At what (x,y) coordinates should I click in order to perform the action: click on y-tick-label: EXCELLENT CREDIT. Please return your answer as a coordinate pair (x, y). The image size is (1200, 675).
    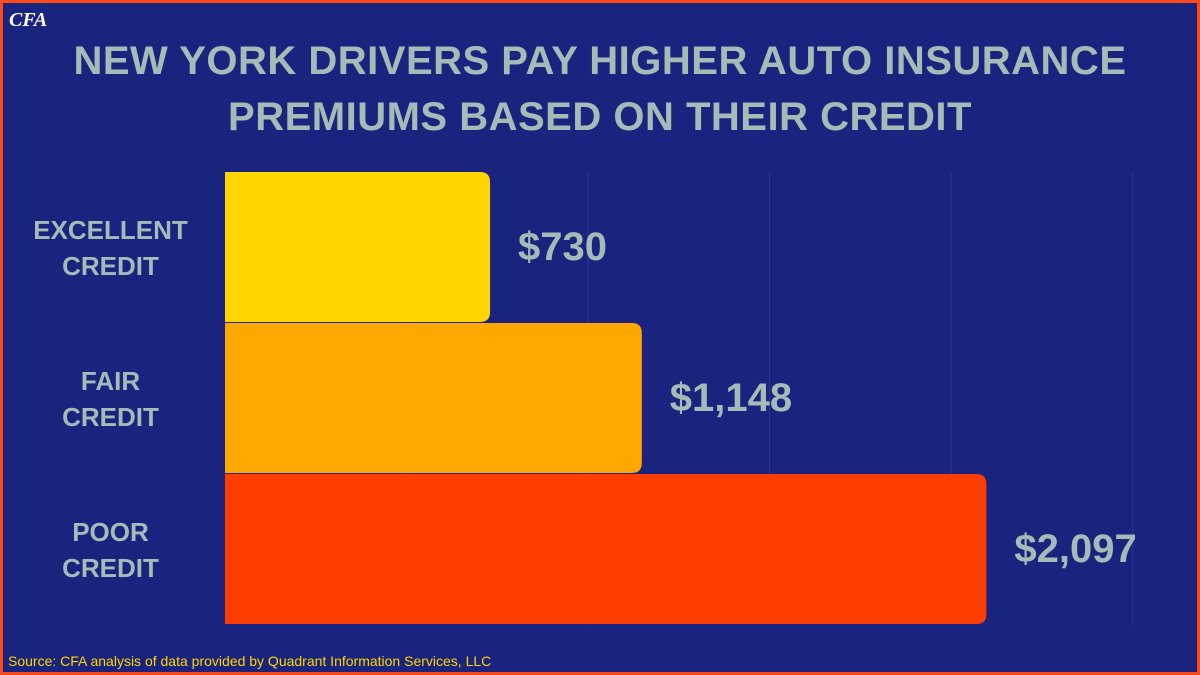
    Looking at the image, I should click on (110, 247).